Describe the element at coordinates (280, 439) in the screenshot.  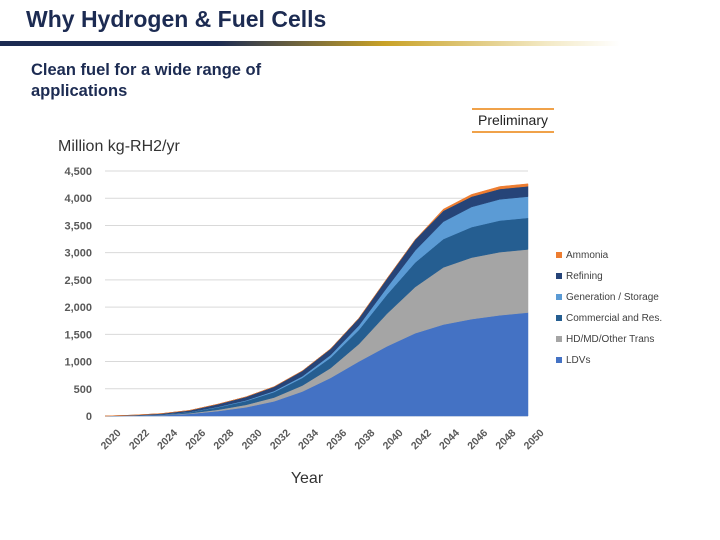
I see `x-tick-label: 2032` at that location.